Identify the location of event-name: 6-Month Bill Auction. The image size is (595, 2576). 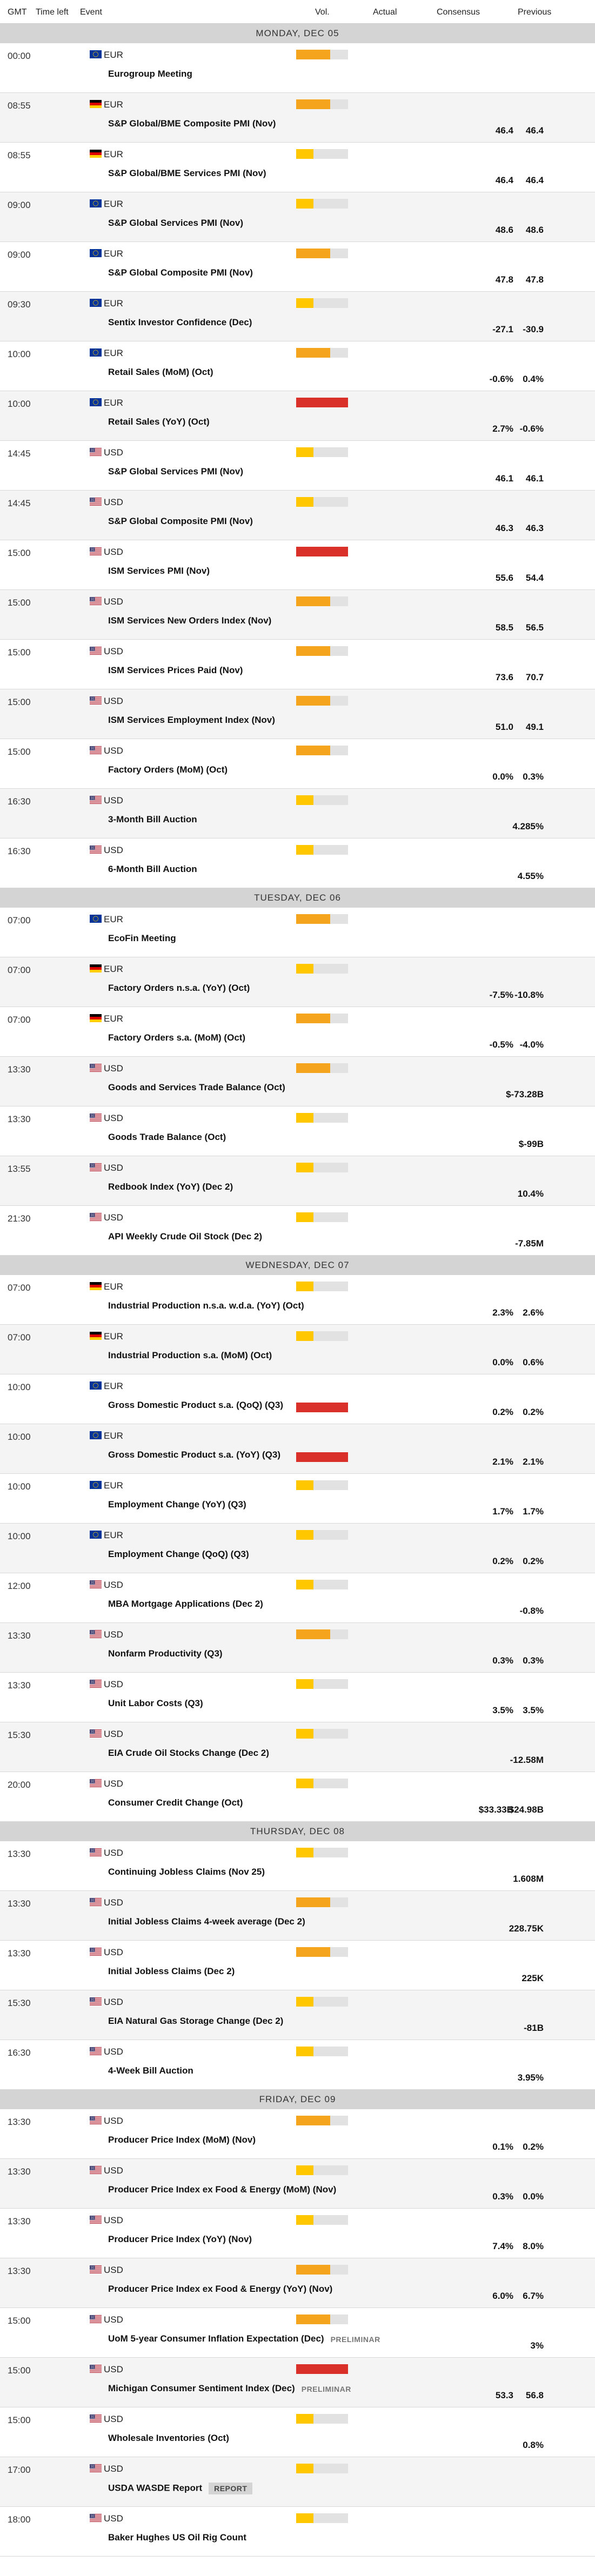
(152, 869).